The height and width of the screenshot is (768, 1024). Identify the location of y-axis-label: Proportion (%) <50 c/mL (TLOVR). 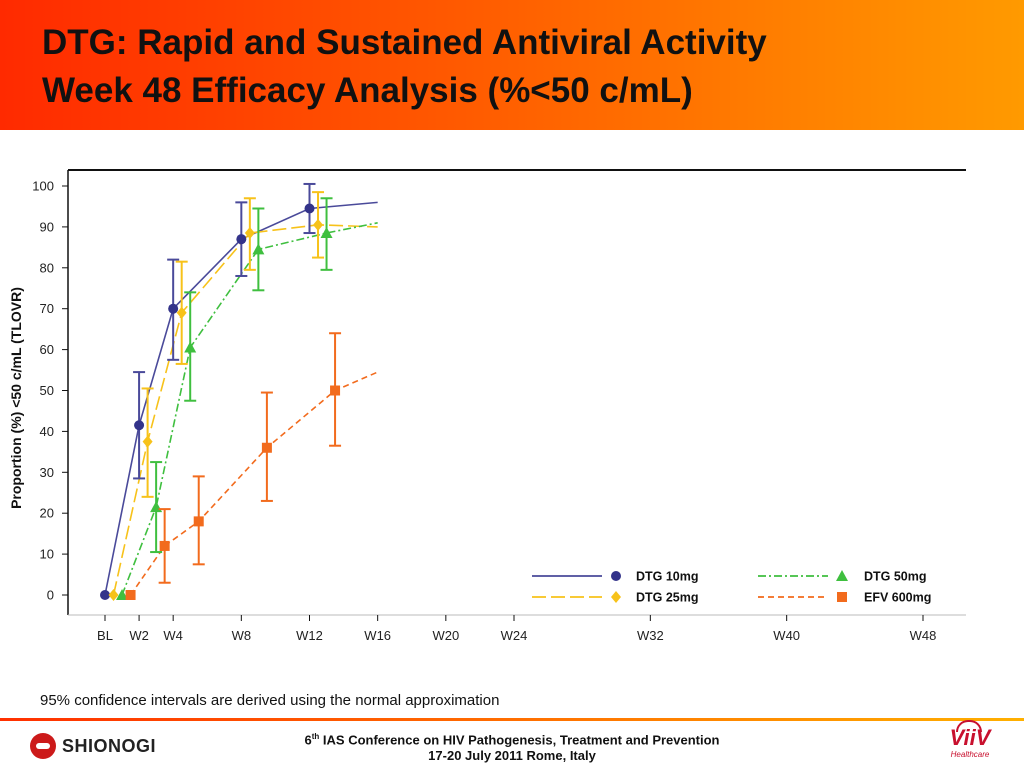
(16, 398).